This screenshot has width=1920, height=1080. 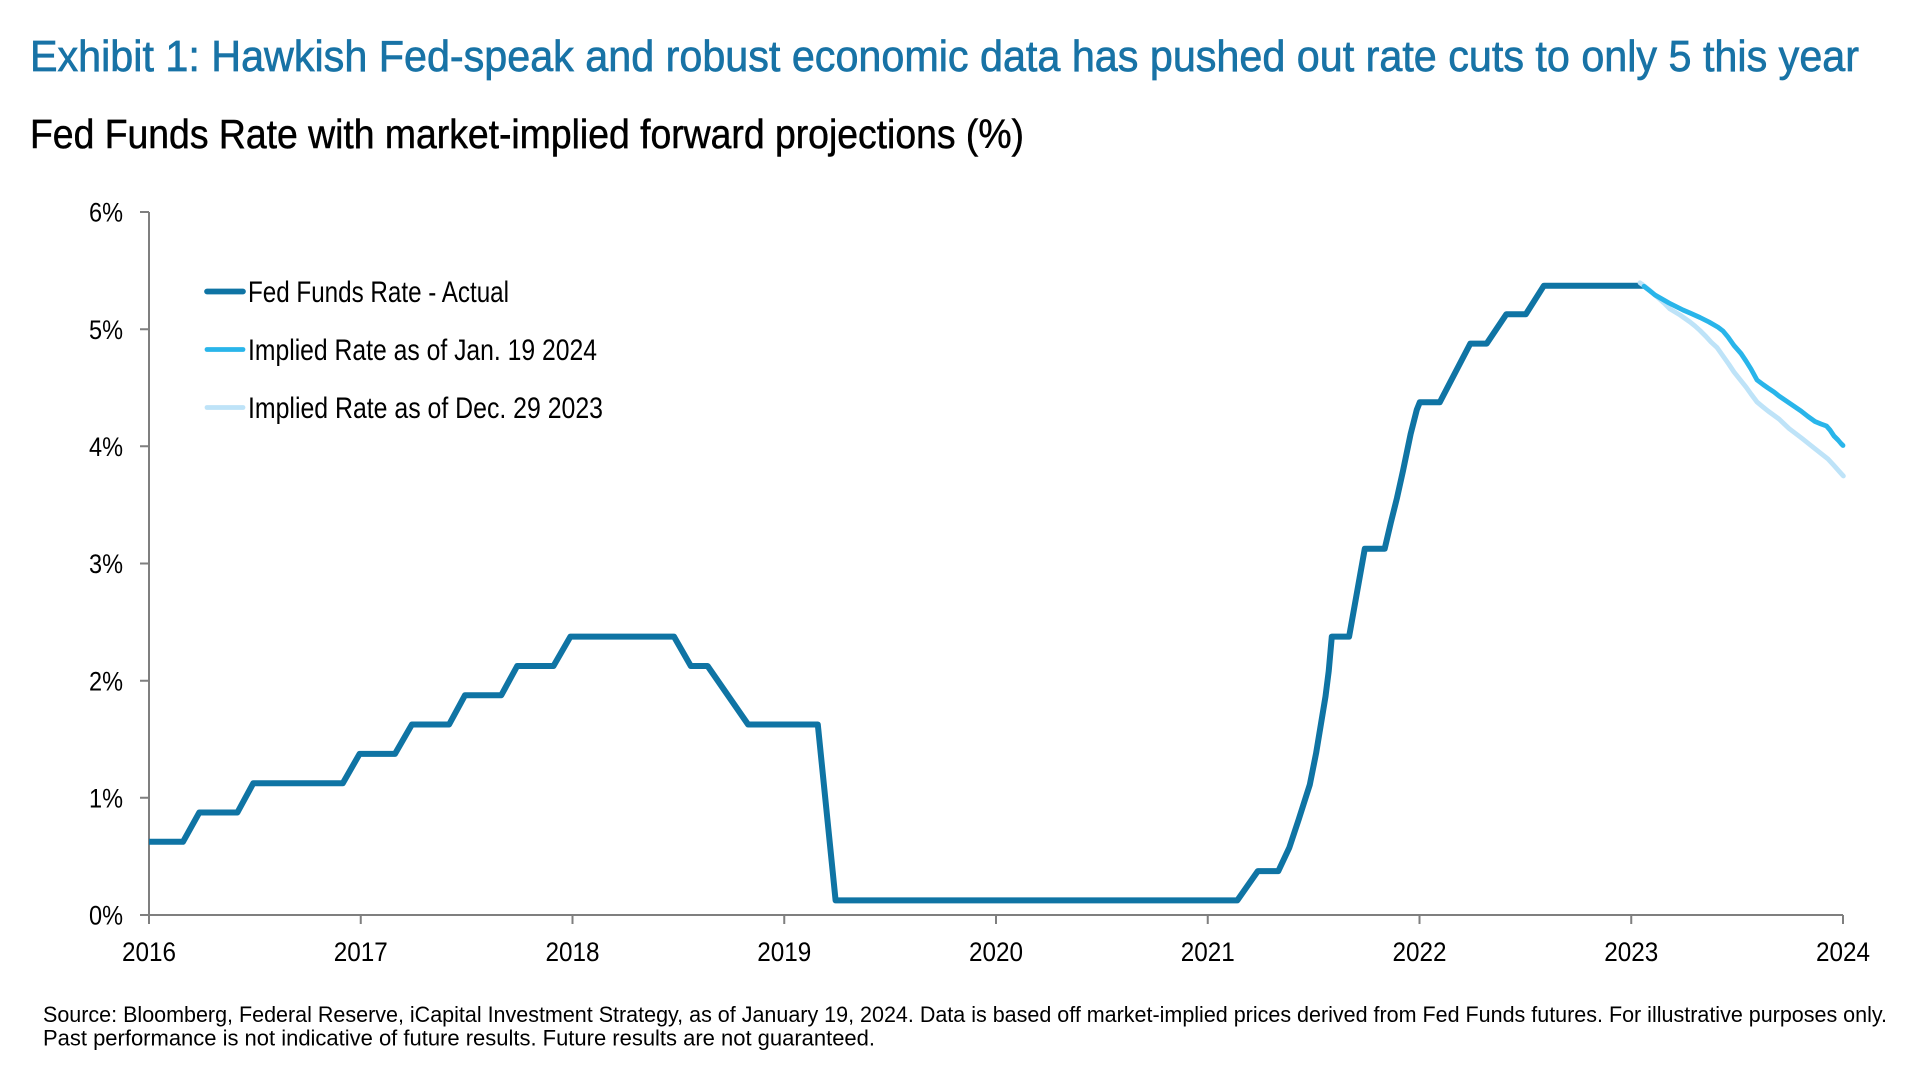 What do you see at coordinates (106, 564) in the screenshot?
I see `svg-text: 3%` at bounding box center [106, 564].